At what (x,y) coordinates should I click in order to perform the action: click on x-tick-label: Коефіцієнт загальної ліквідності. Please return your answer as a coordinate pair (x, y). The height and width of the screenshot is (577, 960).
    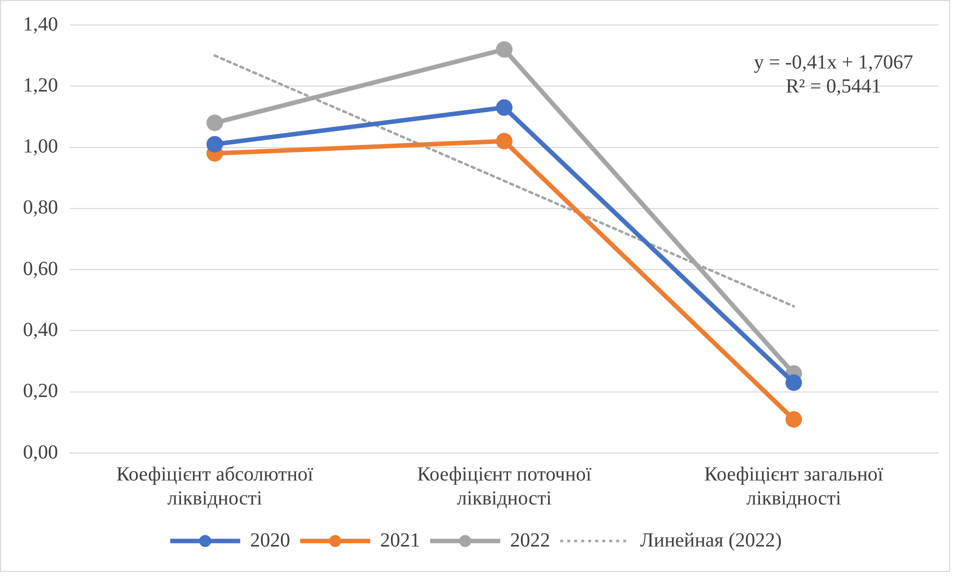
    Looking at the image, I should click on (794, 486).